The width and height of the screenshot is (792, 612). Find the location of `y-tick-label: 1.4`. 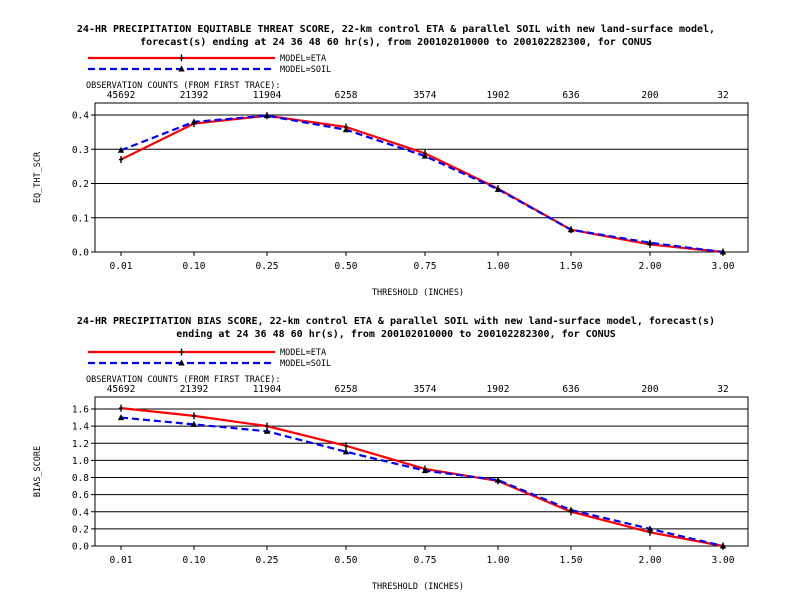

y-tick-label: 1.4 is located at coordinates (80, 427).